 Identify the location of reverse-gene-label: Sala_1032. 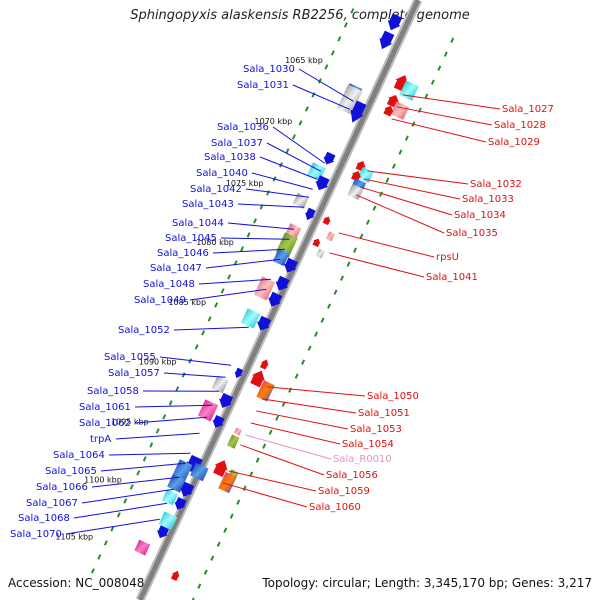
(496, 184).